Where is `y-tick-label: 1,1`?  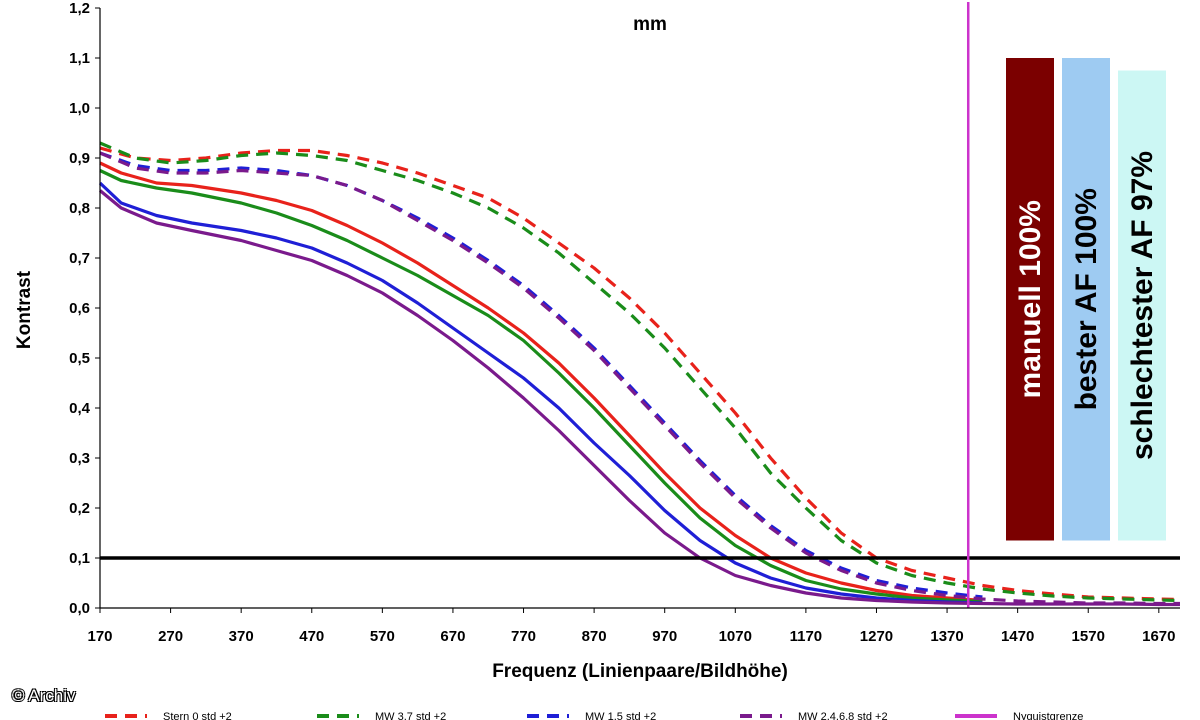 y-tick-label: 1,1 is located at coordinates (79, 58).